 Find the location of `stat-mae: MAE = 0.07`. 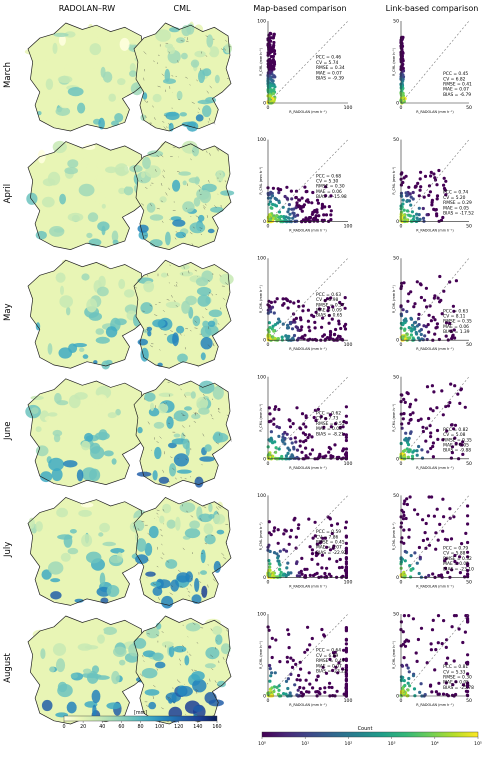

stat-mae: MAE = 0.07 is located at coordinates (329, 73).